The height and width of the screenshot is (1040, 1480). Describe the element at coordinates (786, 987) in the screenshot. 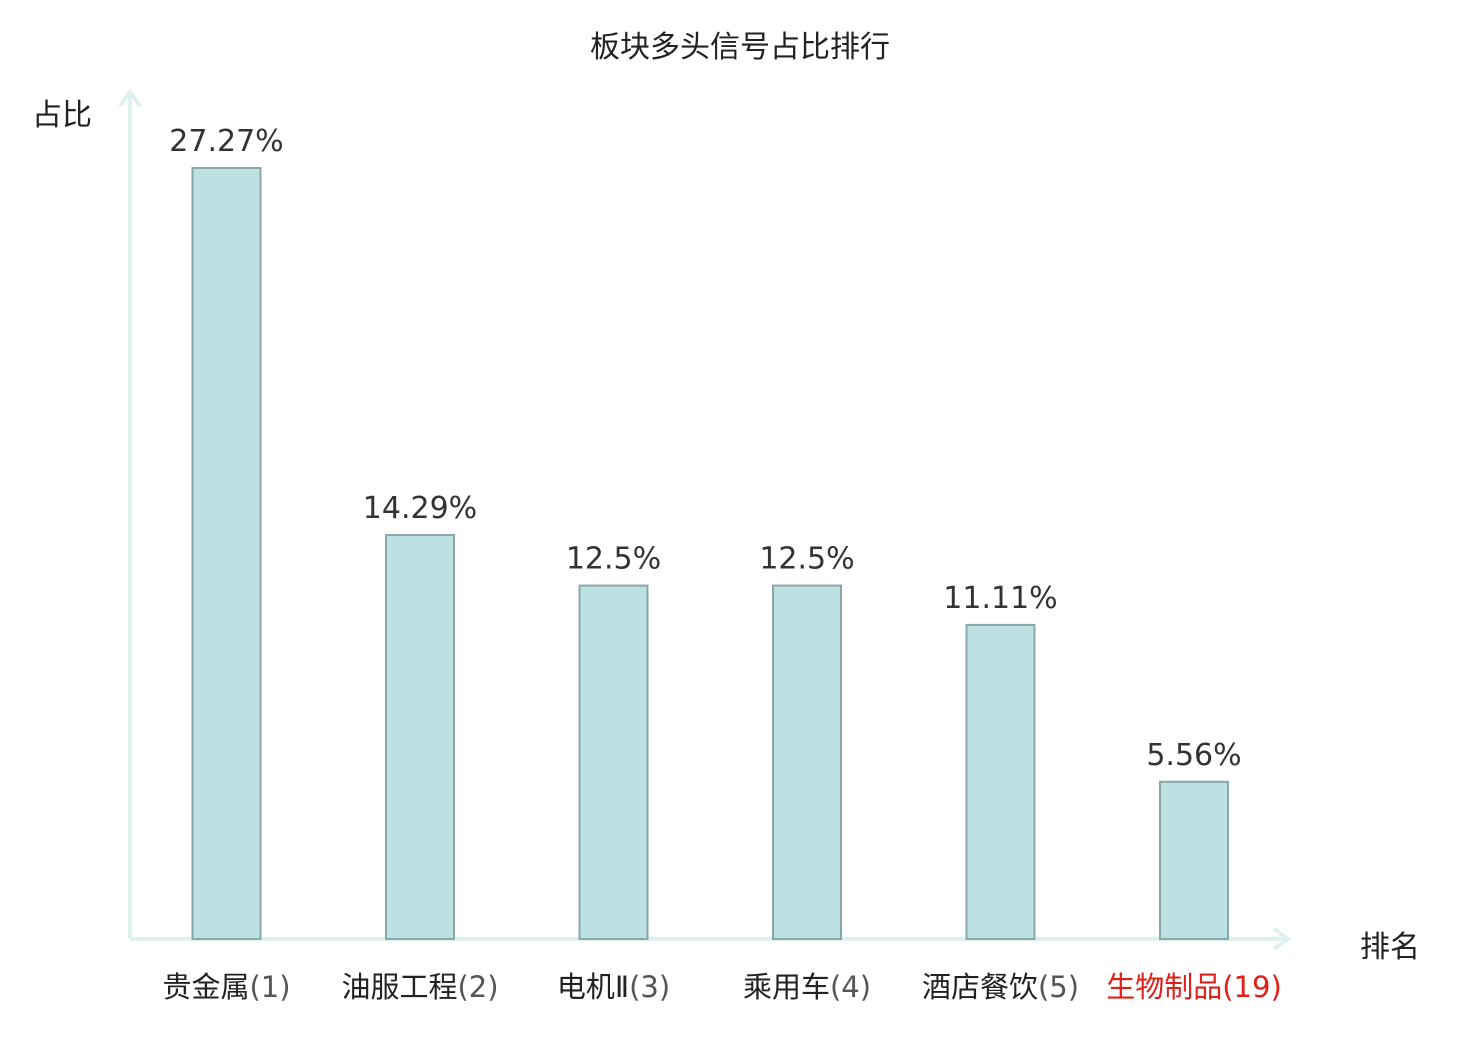

I see `category-name: 乘用车` at that location.